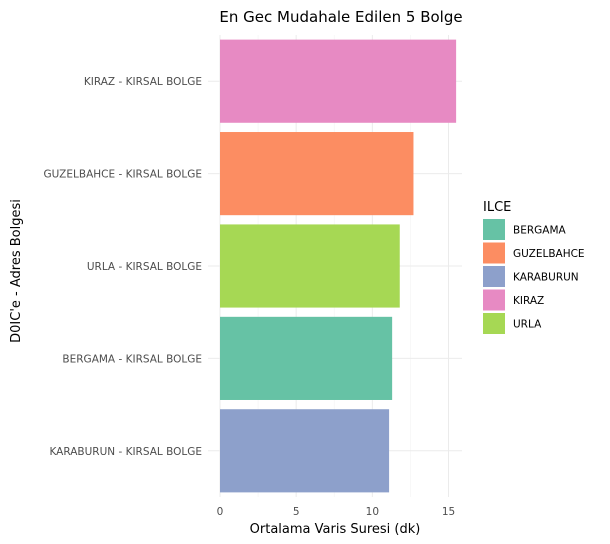 The width and height of the screenshot is (610, 544). What do you see at coordinates (132, 359) in the screenshot?
I see `y-tick-label: BERGAMA - KIRSAL BOLGE` at bounding box center [132, 359].